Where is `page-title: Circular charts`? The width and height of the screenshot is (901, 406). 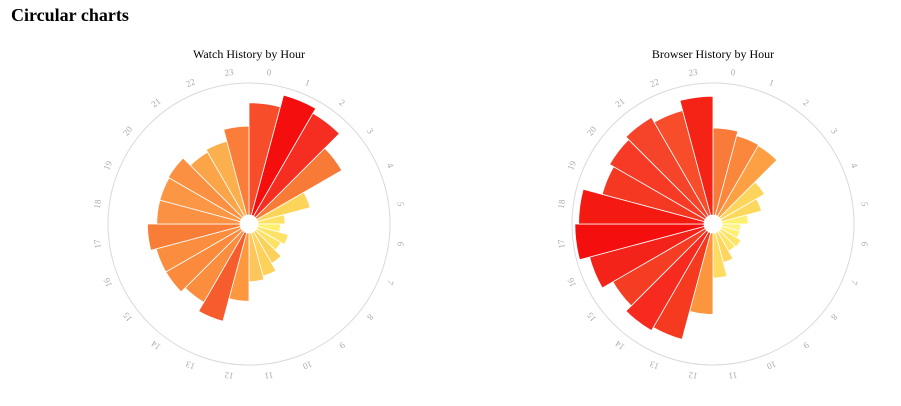 page-title: Circular charts is located at coordinates (70, 15).